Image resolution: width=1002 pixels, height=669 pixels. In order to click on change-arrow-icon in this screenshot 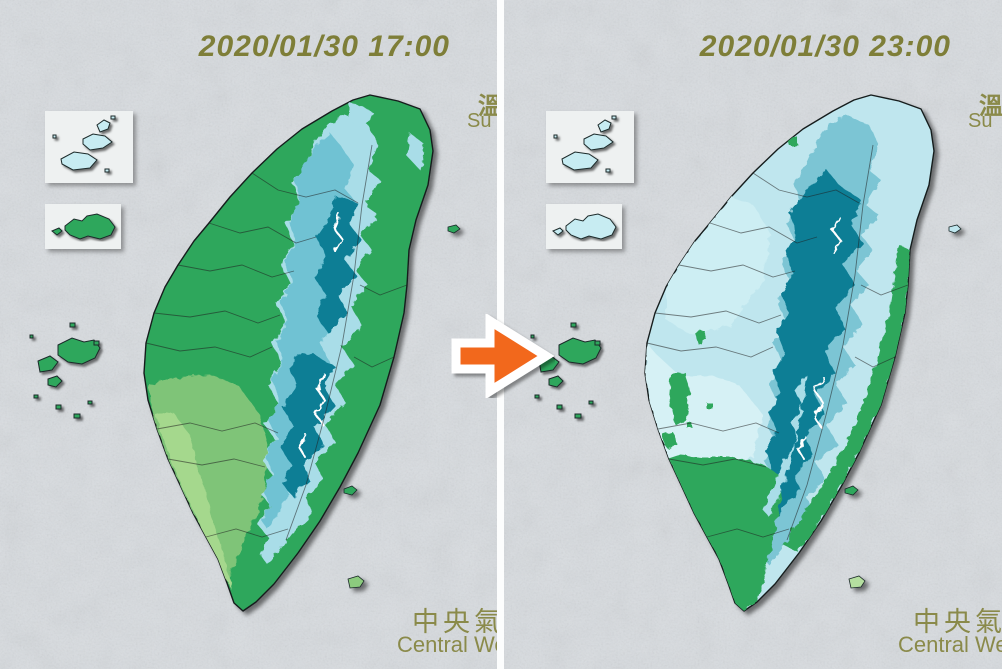, I will do `click(503, 356)`.